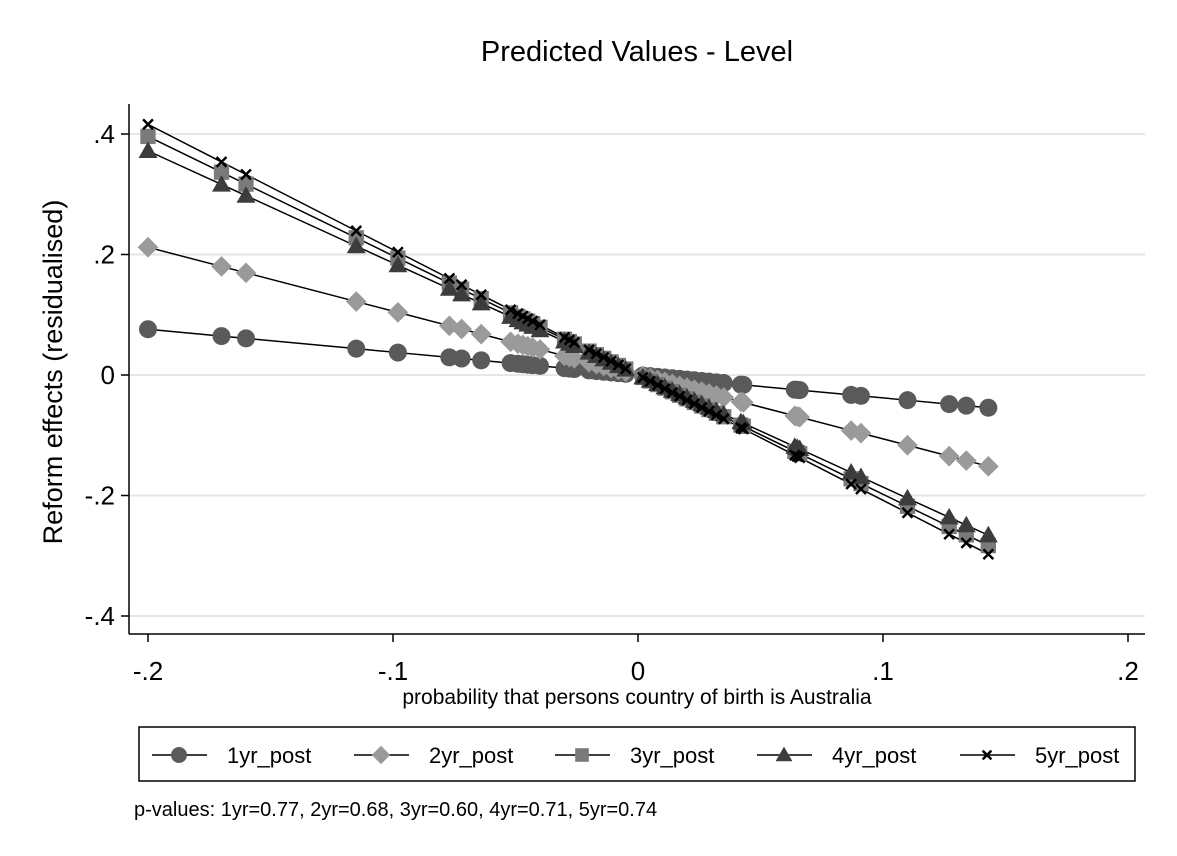 The image size is (1177, 856). I want to click on legend-marker-5yr_post, so click(987, 755).